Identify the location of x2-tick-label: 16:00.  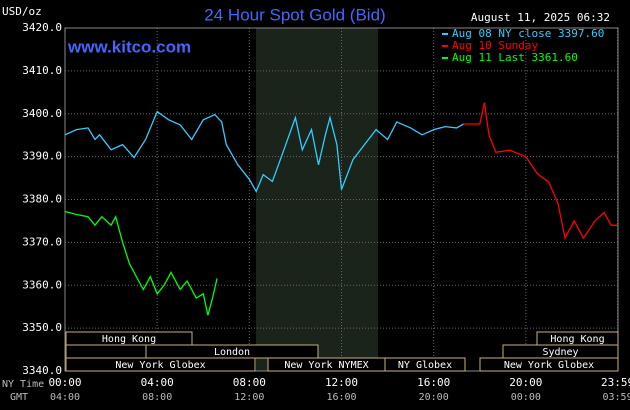
(341, 397).